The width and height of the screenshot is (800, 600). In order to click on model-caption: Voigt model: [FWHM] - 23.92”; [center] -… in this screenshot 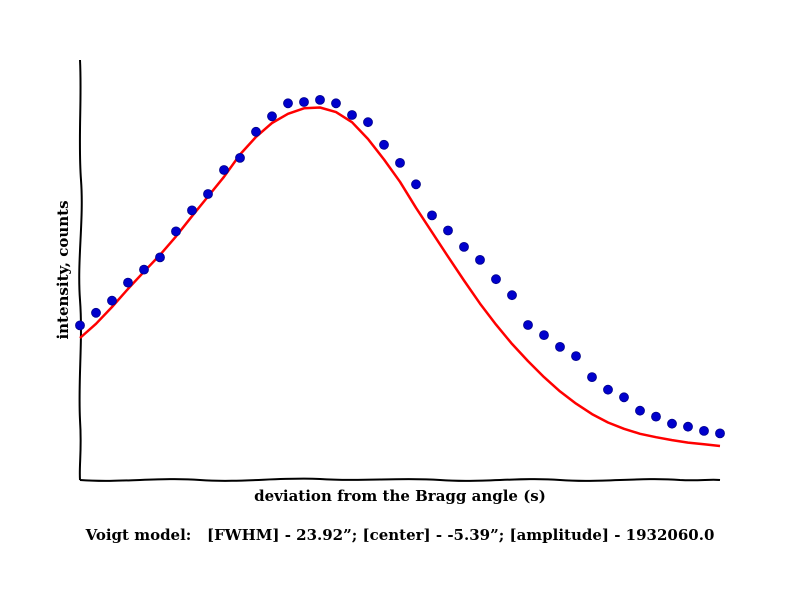, I will do `click(400, 535)`.